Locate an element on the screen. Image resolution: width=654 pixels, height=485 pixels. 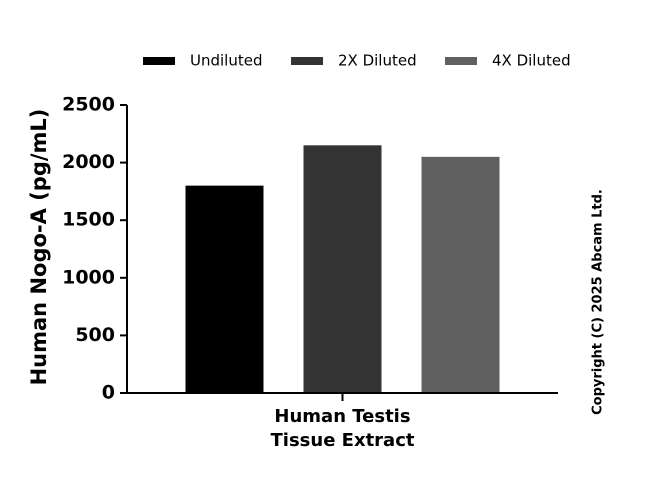
legend-label: 4X Diluted is located at coordinates (531, 61).